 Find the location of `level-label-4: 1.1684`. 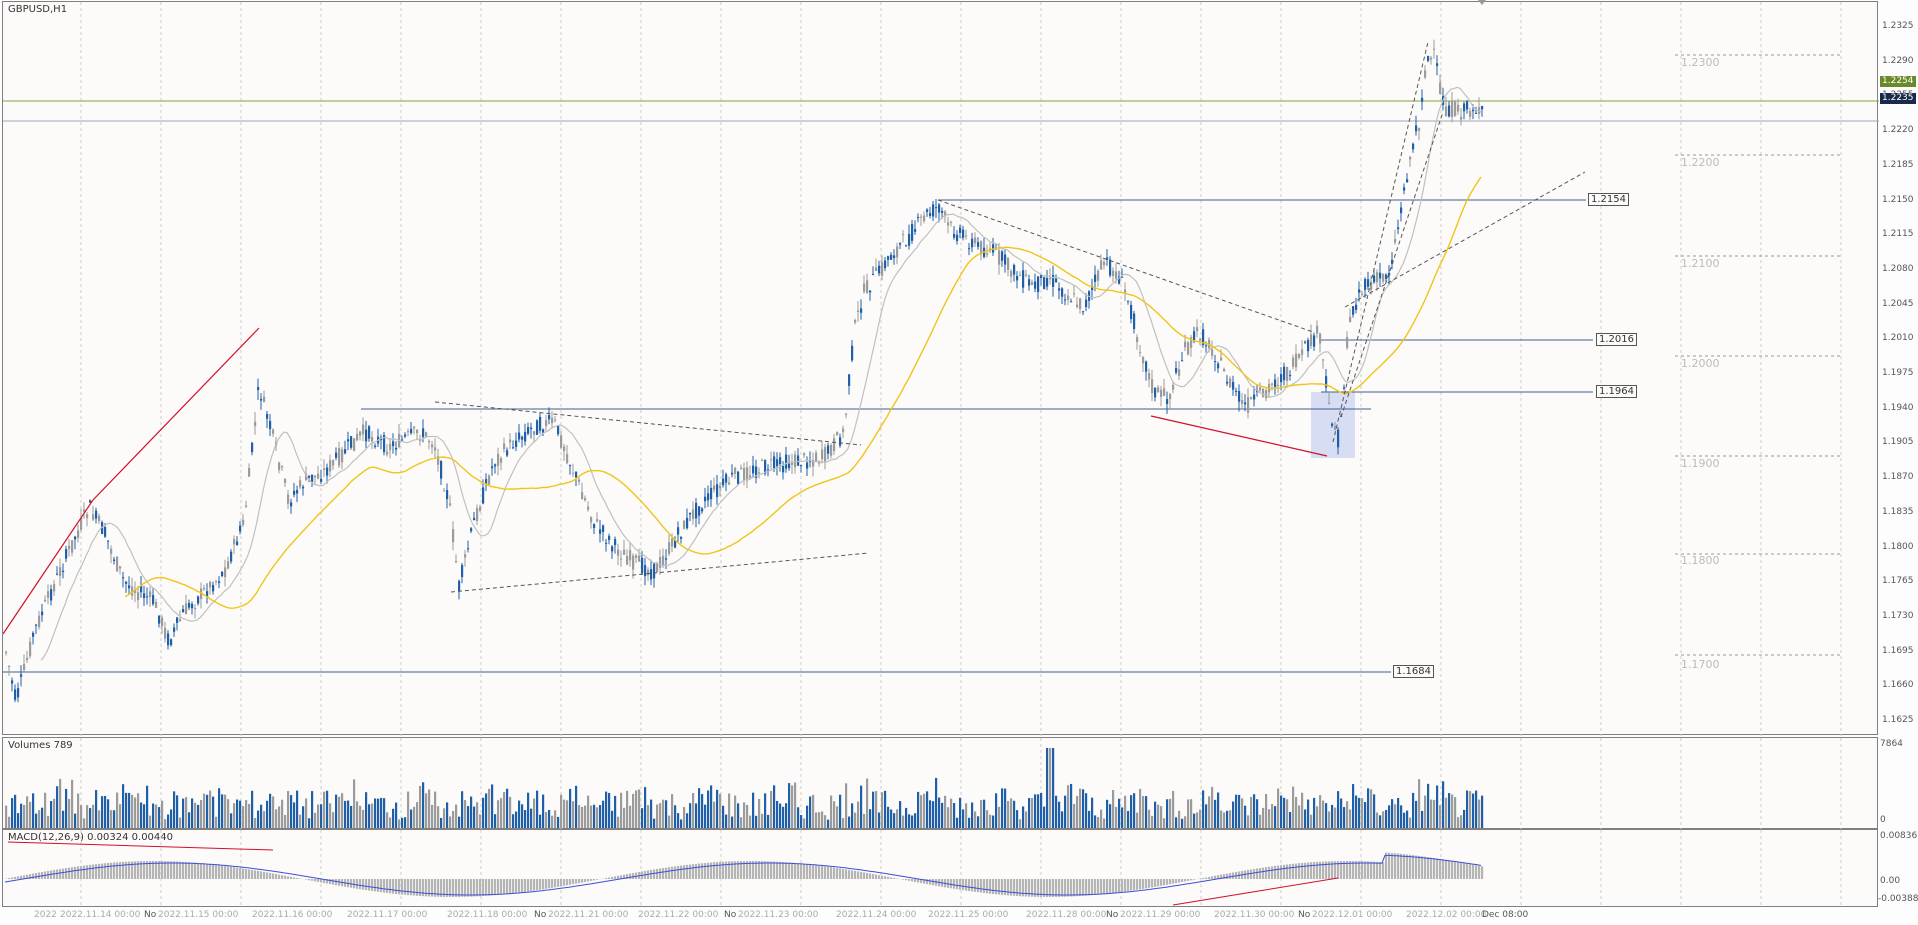

level-label-4: 1.1684 is located at coordinates (1413, 671).